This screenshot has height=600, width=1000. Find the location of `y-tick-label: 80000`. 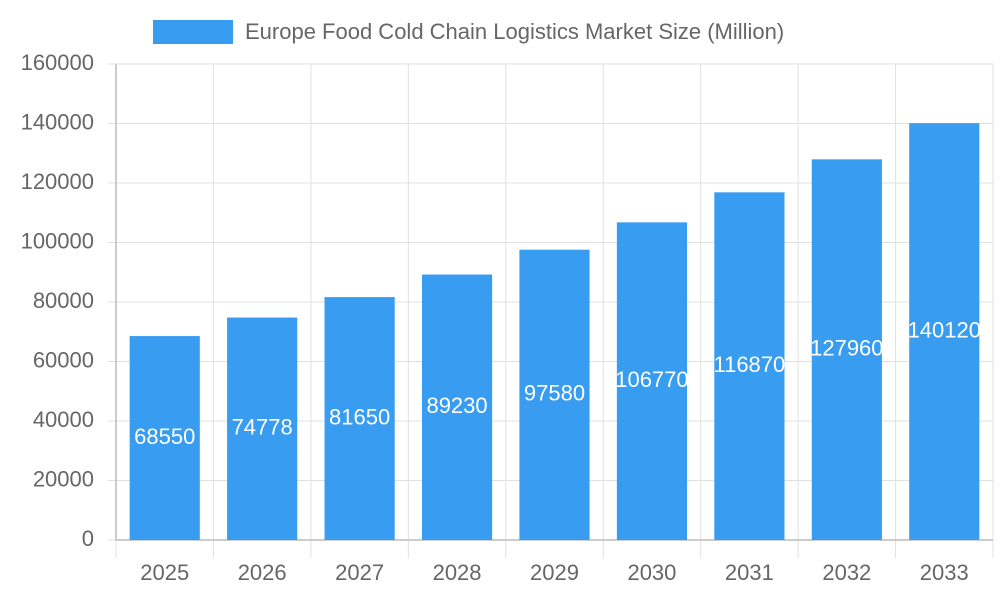

y-tick-label: 80000 is located at coordinates (63, 300).